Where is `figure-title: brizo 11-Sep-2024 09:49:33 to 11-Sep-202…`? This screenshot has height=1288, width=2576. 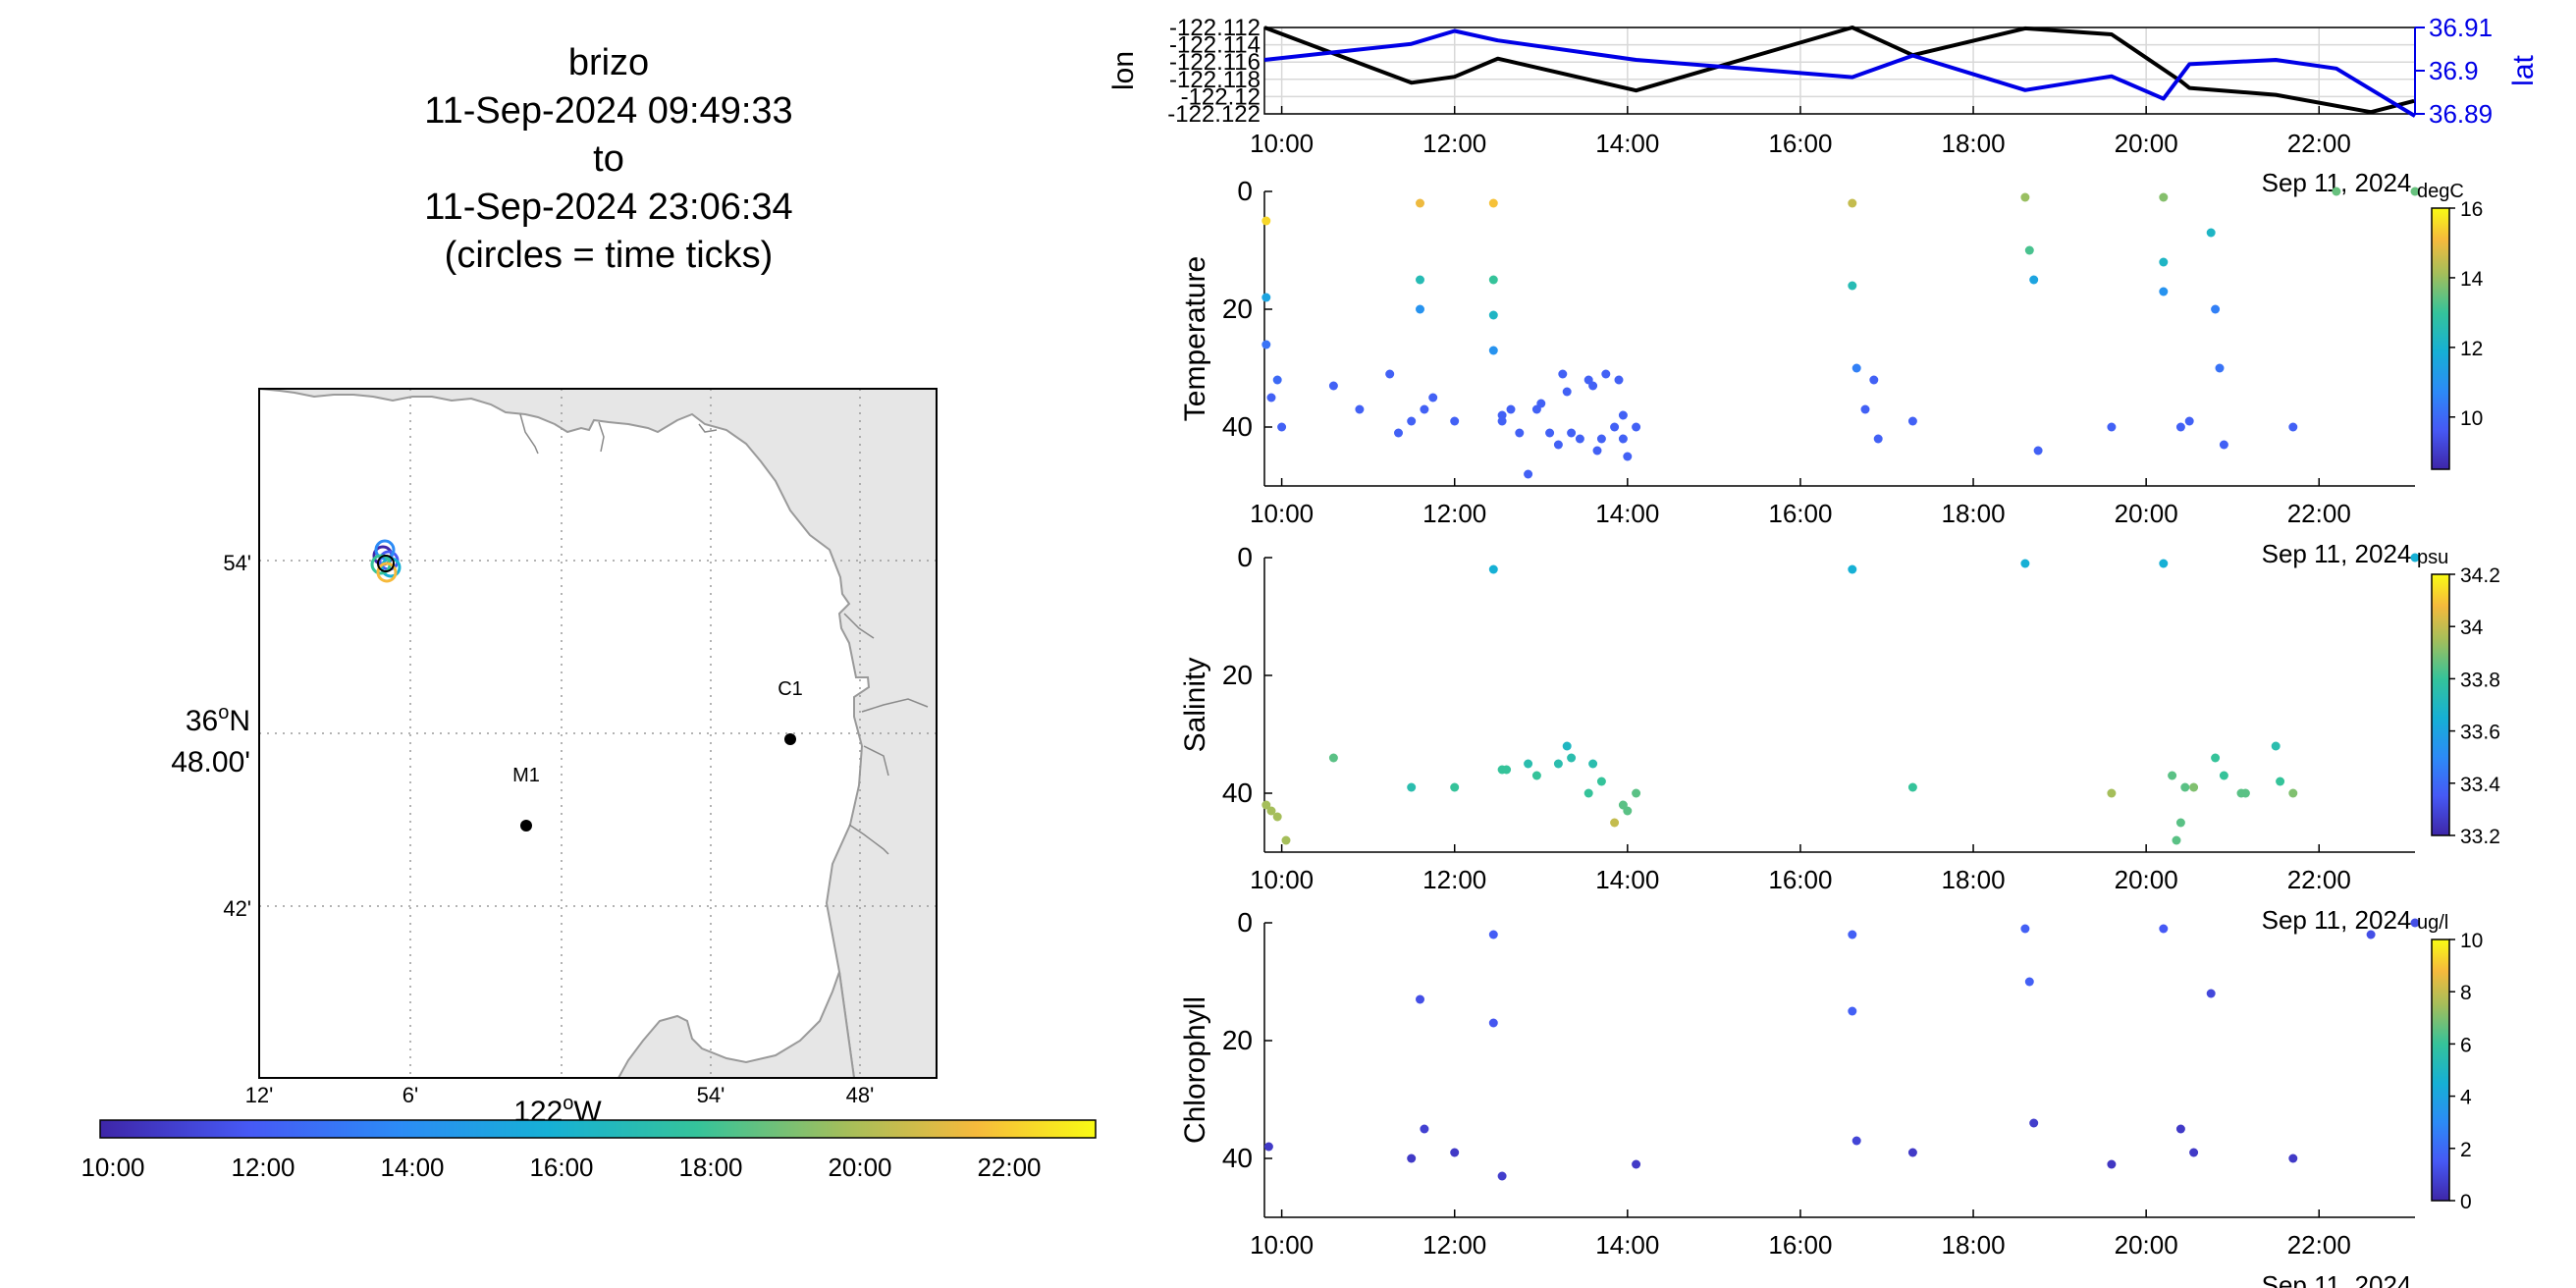
figure-title: brizo 11-Sep-2024 09:49:33 to 11-Sep-202… is located at coordinates (608, 159).